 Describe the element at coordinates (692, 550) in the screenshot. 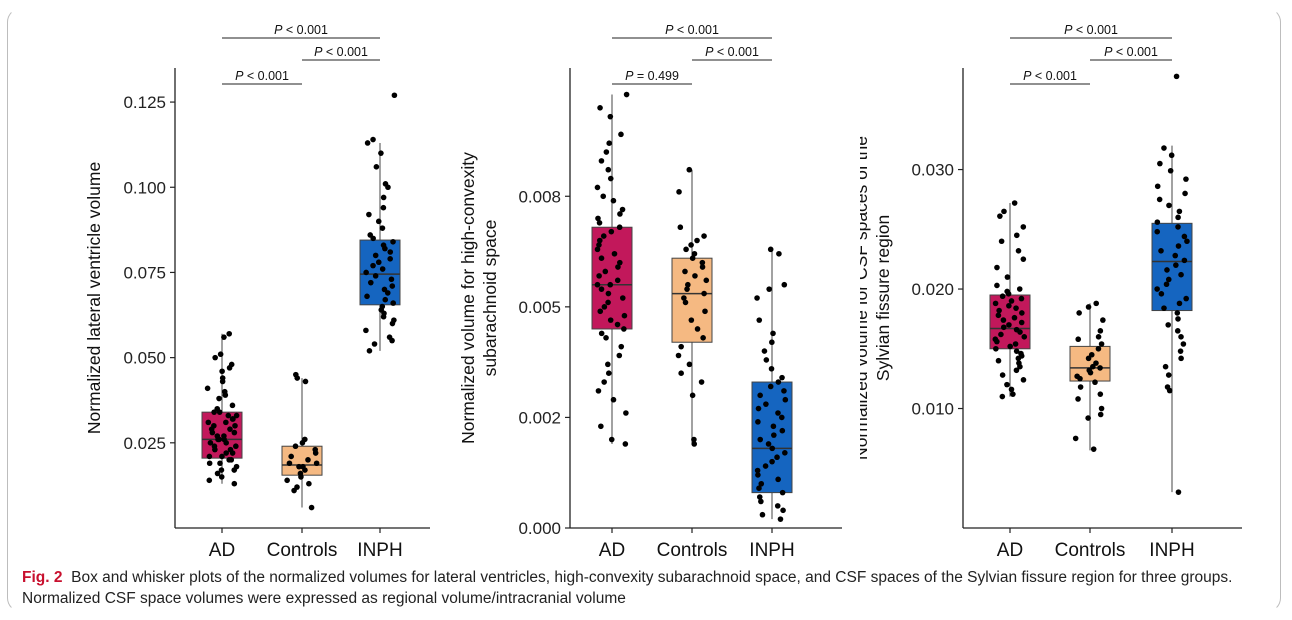

I see `x-tick-label: Controls` at that location.